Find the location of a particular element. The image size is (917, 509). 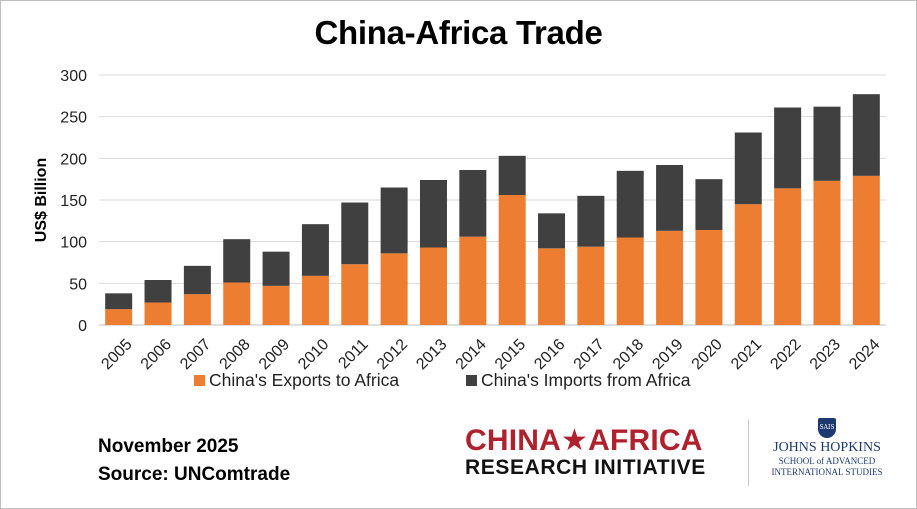

x-tick-label: 2007 is located at coordinates (195, 354).